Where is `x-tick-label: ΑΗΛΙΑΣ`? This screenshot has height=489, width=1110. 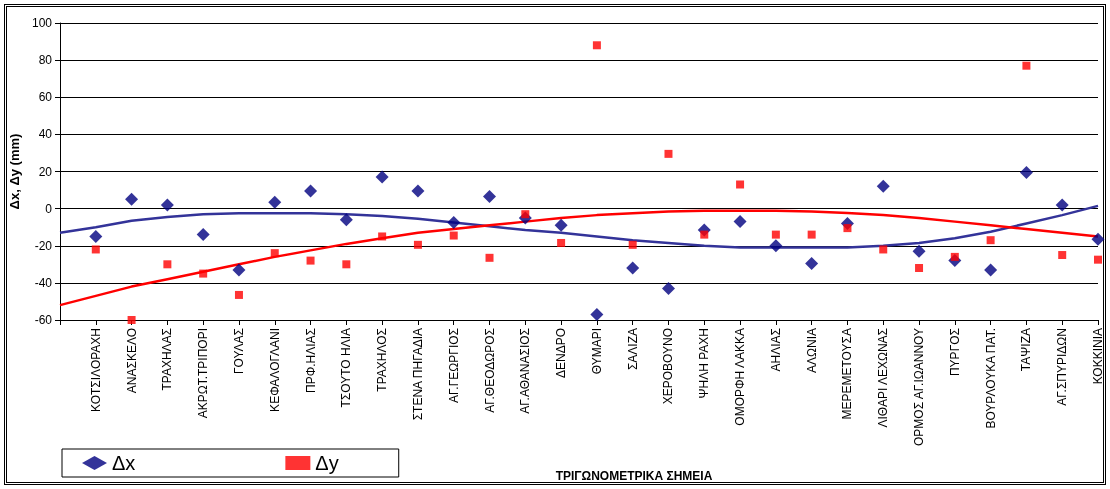 x-tick-label: ΑΗΛΙΑΣ is located at coordinates (775, 350).